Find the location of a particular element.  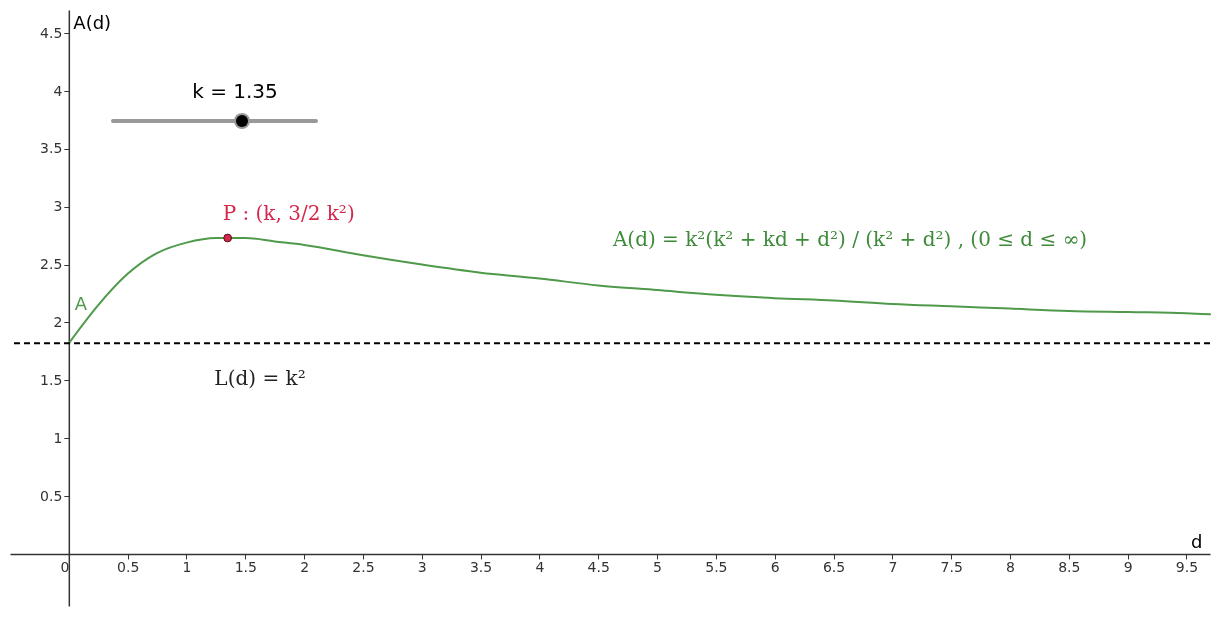

y-axis-title: A(d) is located at coordinates (92, 22).